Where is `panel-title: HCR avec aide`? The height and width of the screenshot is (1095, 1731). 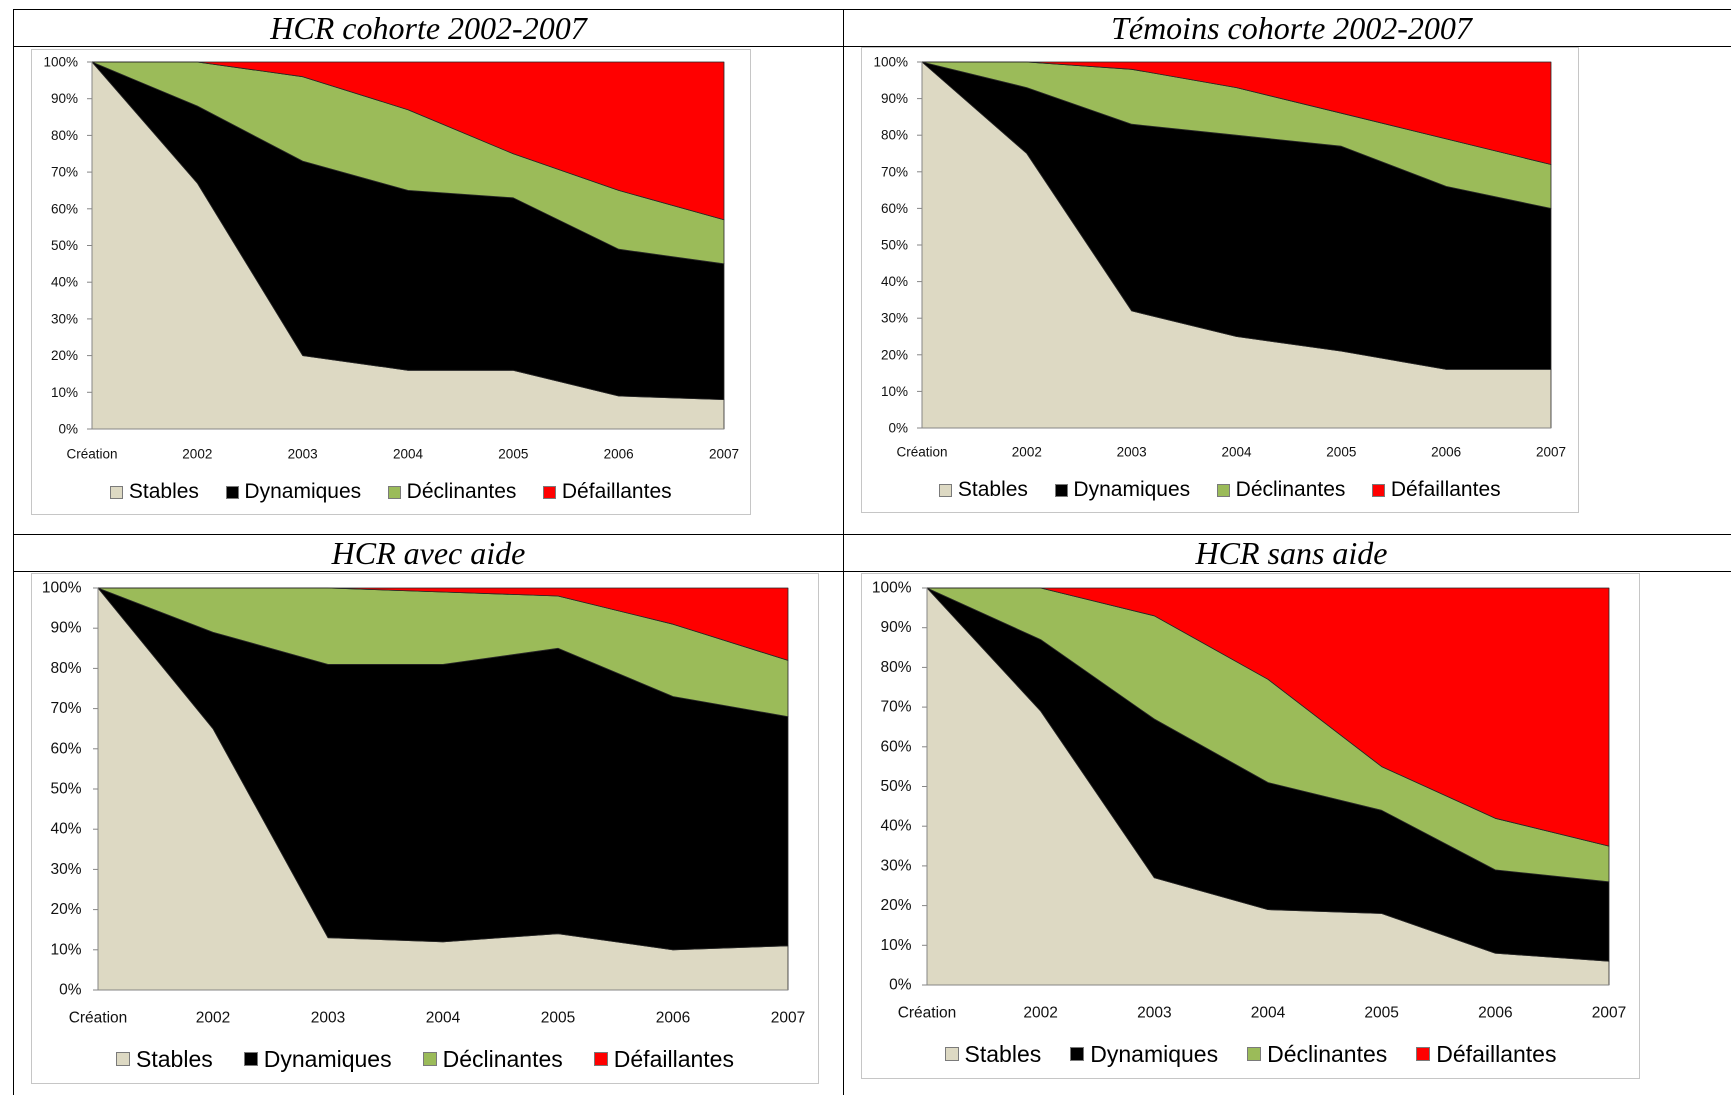 panel-title: HCR avec aide is located at coordinates (428, 553).